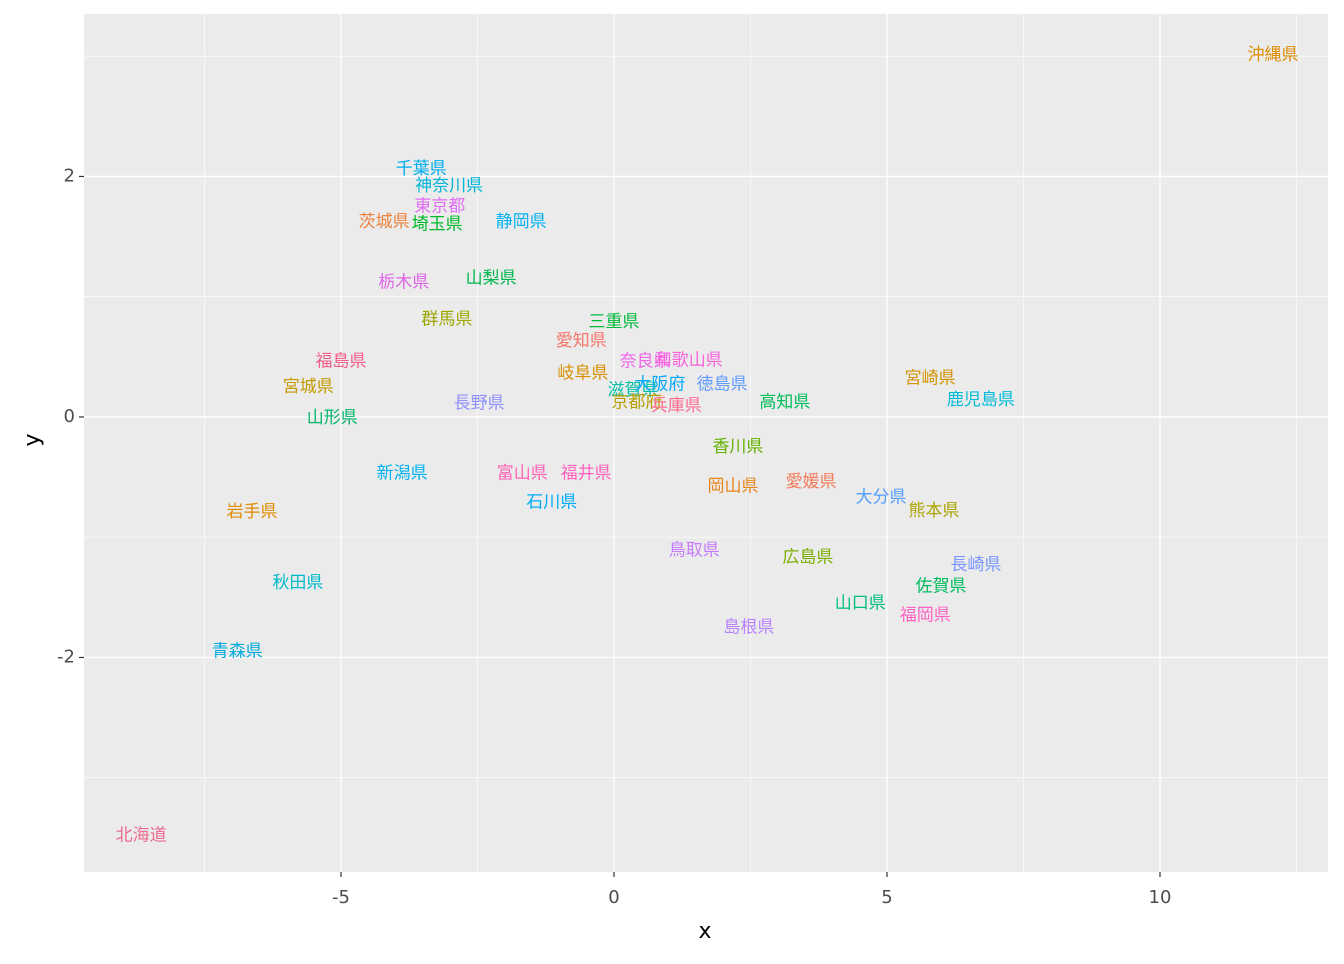  I want to click on x-tick-label: 0, so click(613, 897).